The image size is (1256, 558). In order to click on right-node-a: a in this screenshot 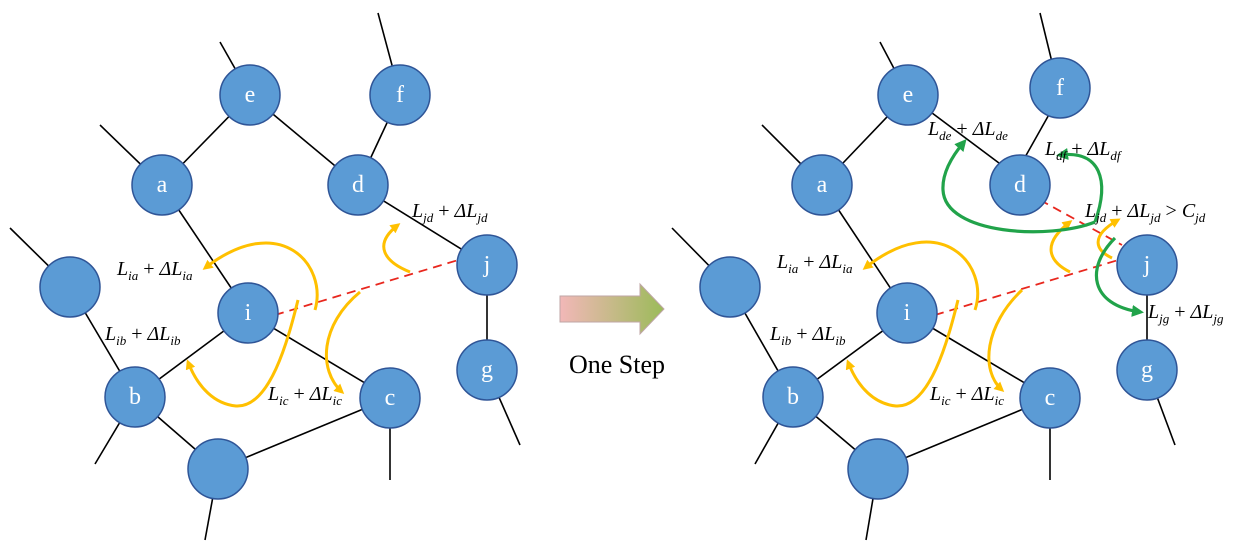, I will do `click(822, 185)`.